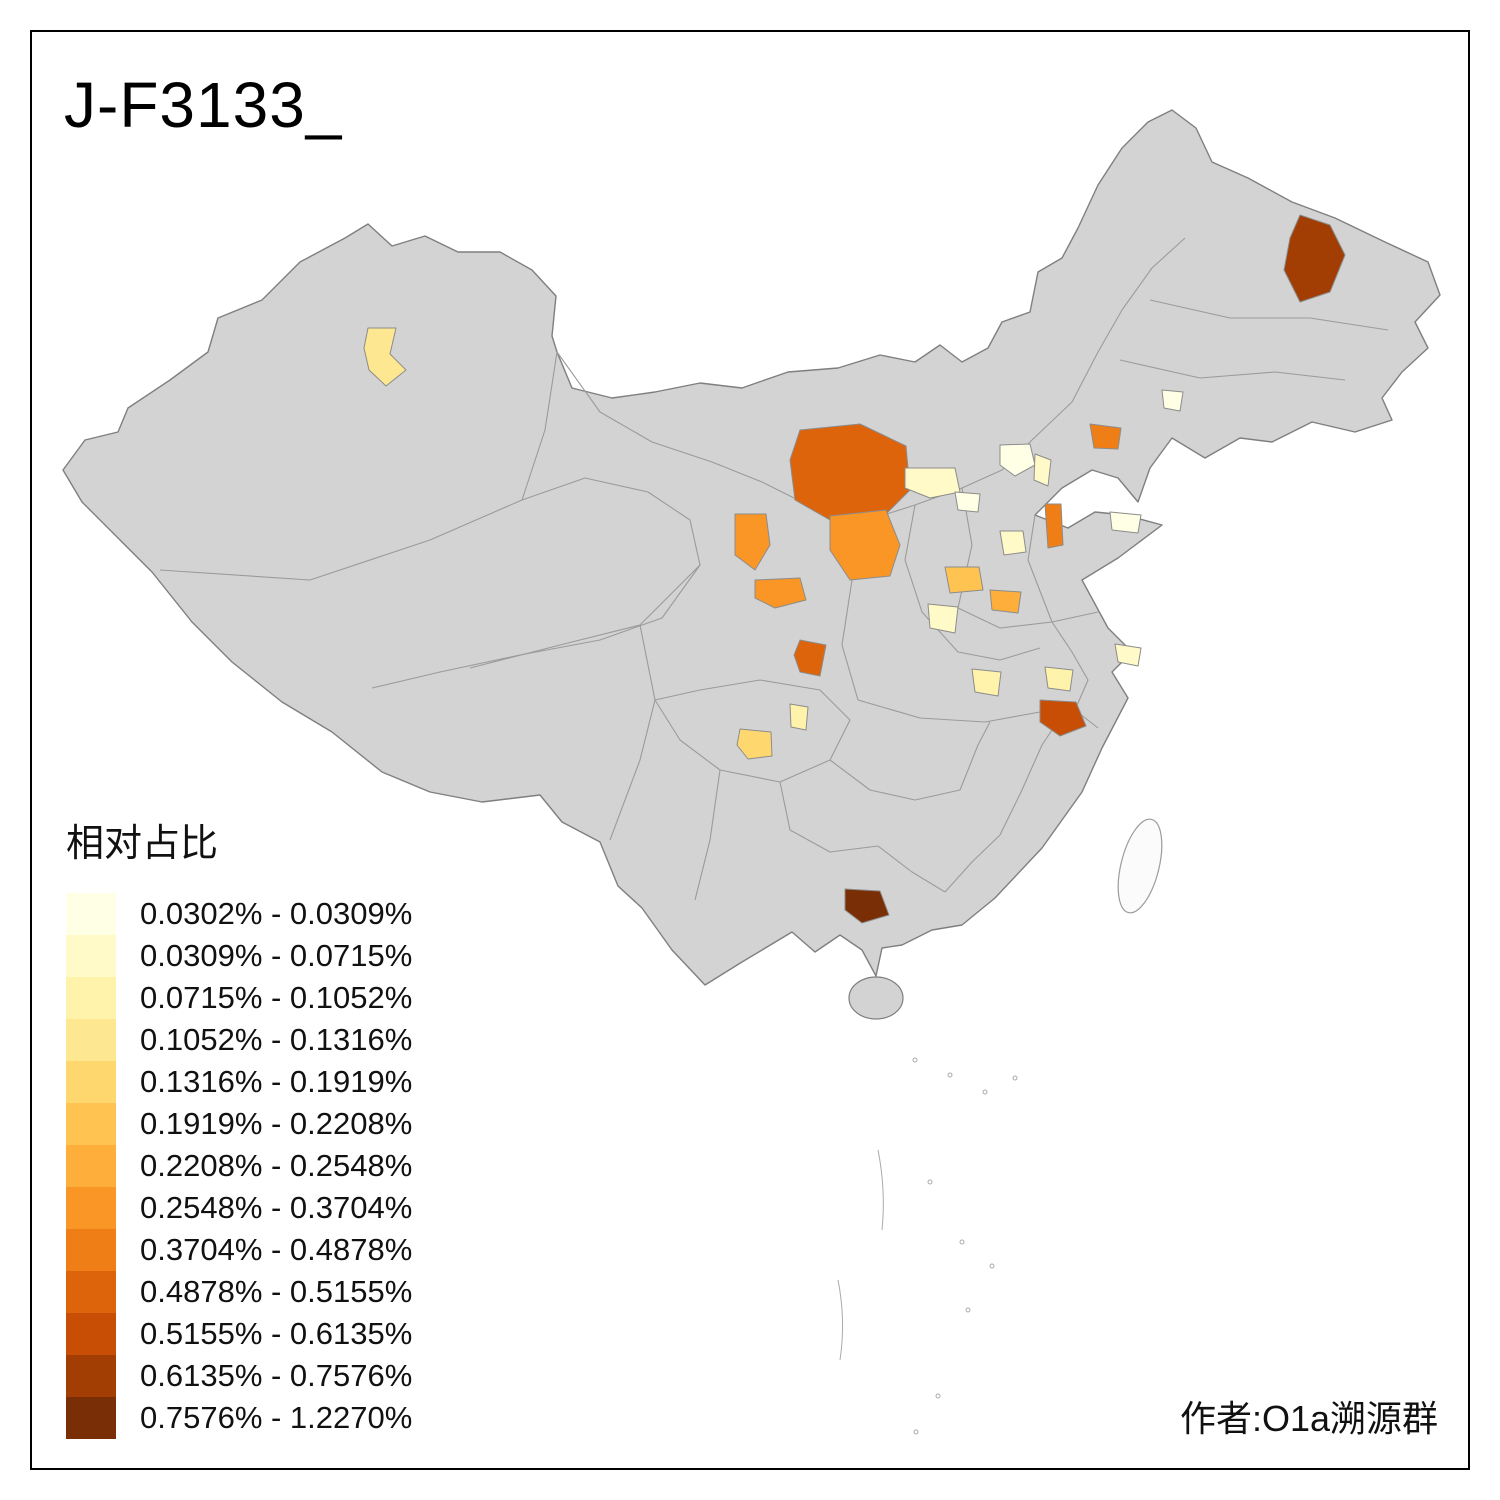 This screenshot has width=1500, height=1500. I want to click on legend-row: 0.0302% - 0.0309%, so click(276, 914).